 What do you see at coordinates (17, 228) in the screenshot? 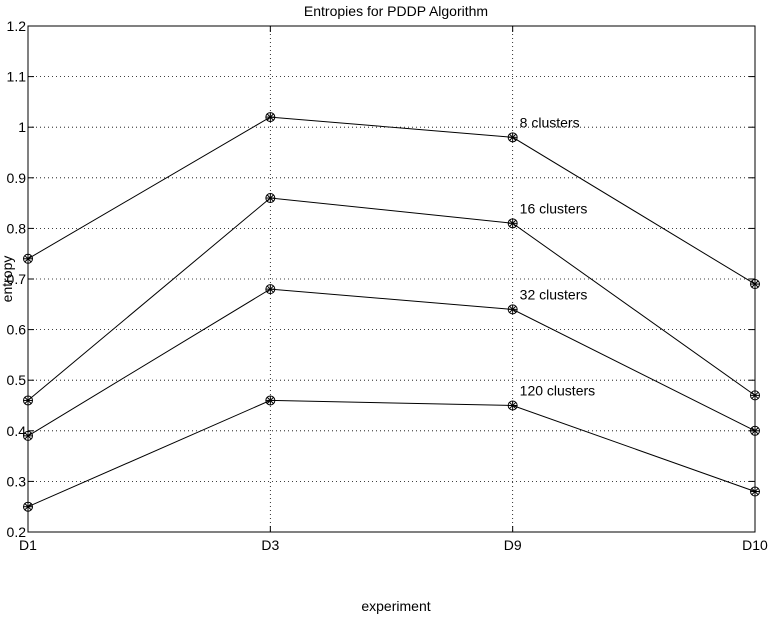
I see `y-tick-label: 0.8` at bounding box center [17, 228].